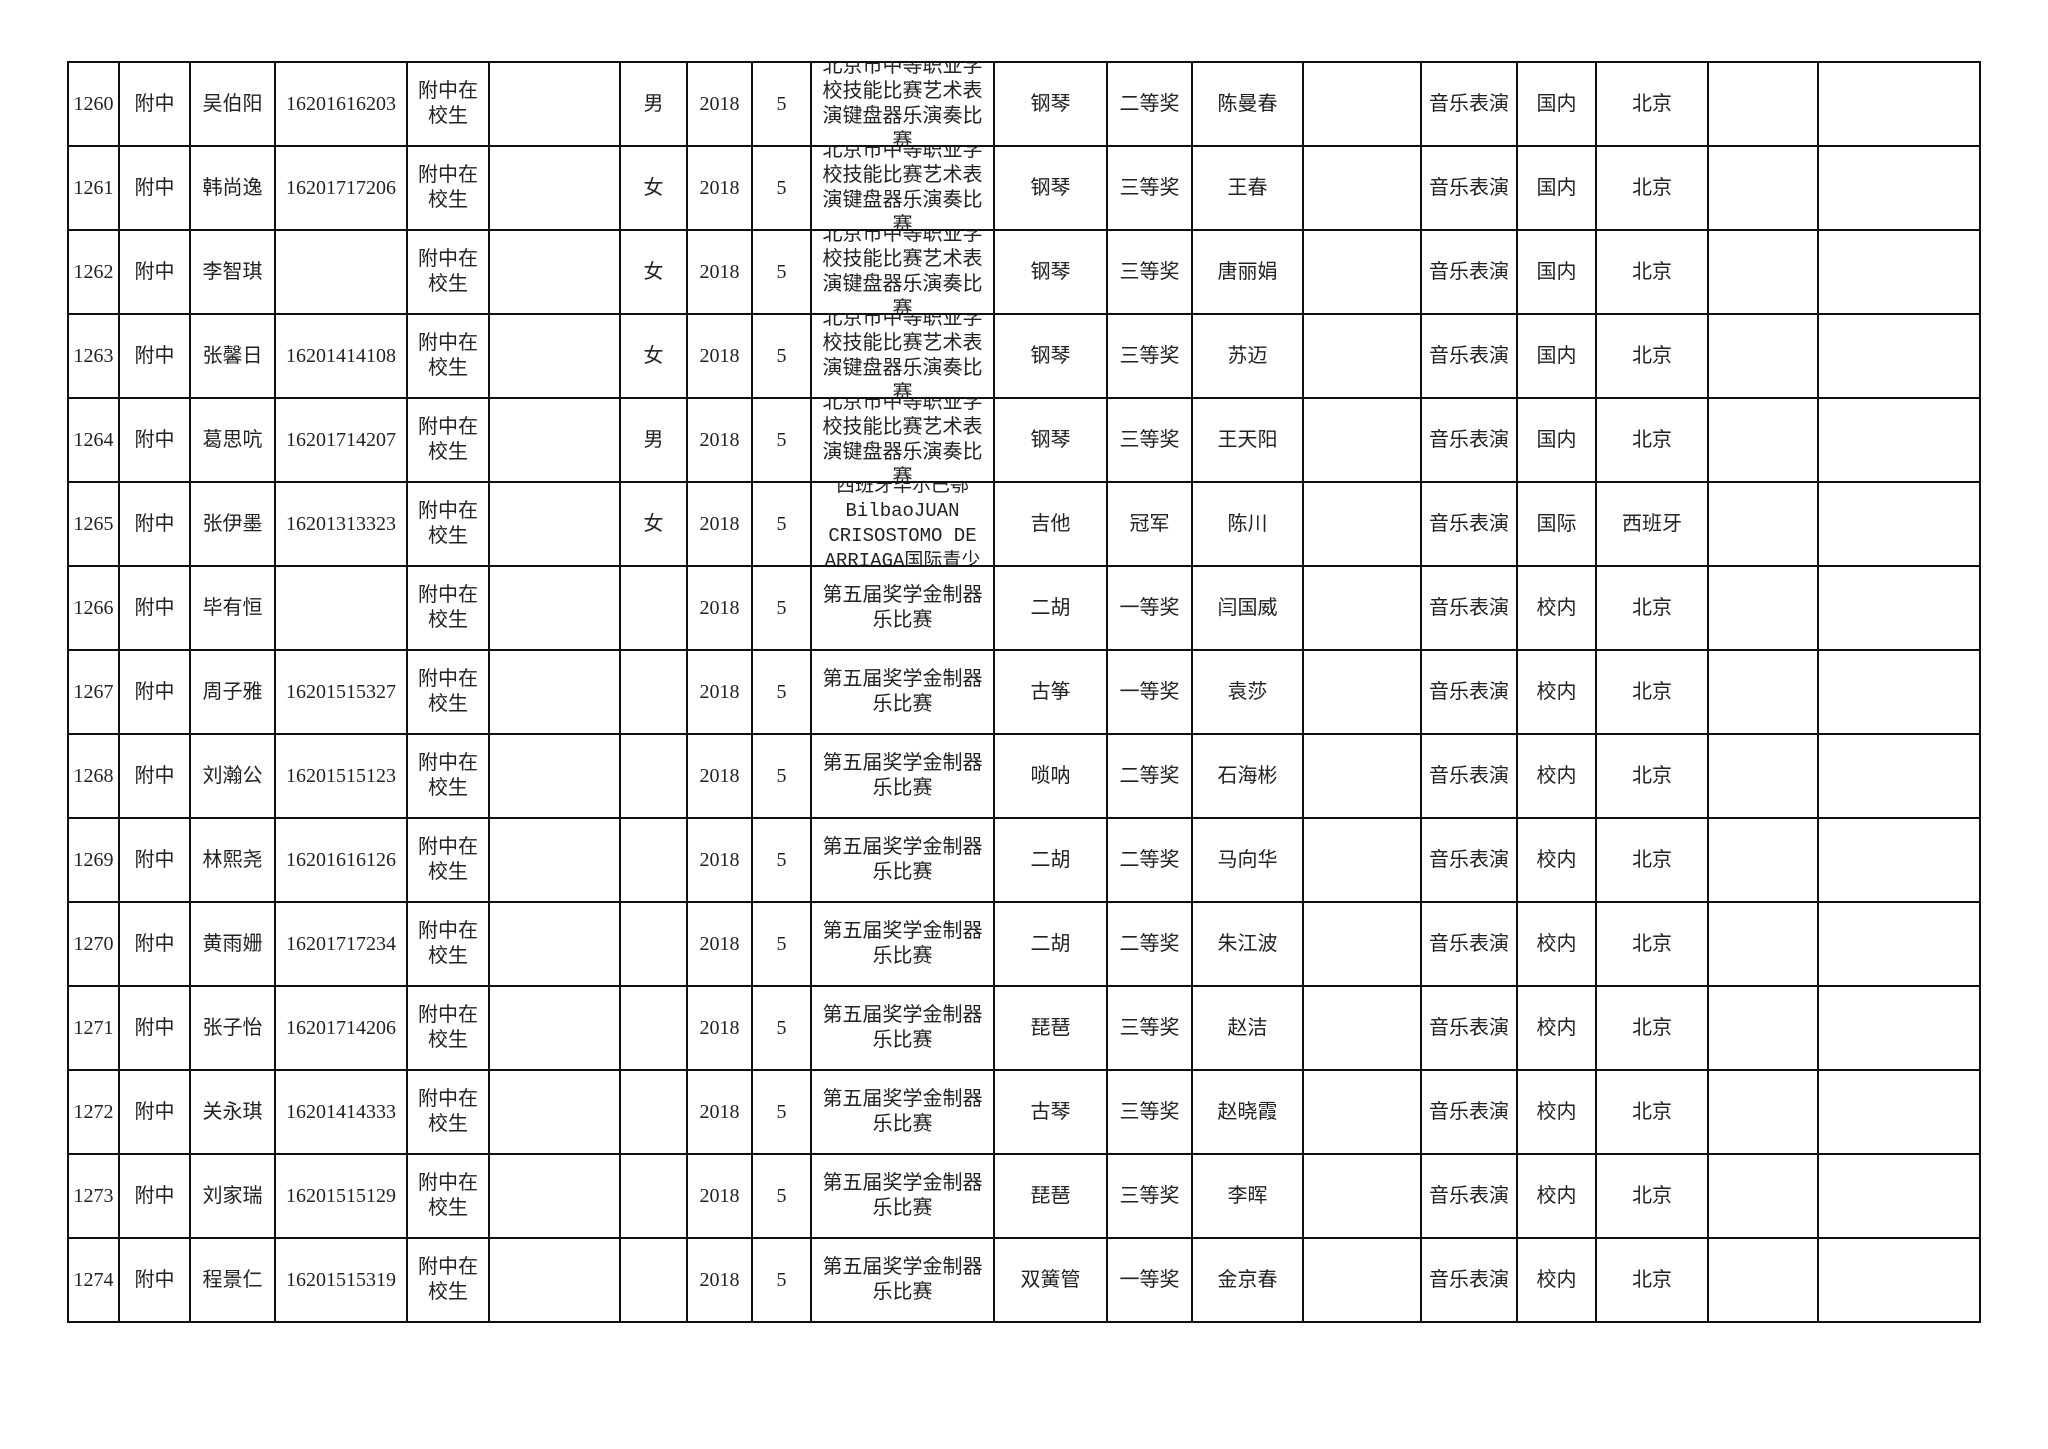  Describe the element at coordinates (902, 272) in the screenshot. I see `competition-name-cell: 北京市中等职业学校技能比赛艺术表演键盘器乐演奏比赛` at that location.